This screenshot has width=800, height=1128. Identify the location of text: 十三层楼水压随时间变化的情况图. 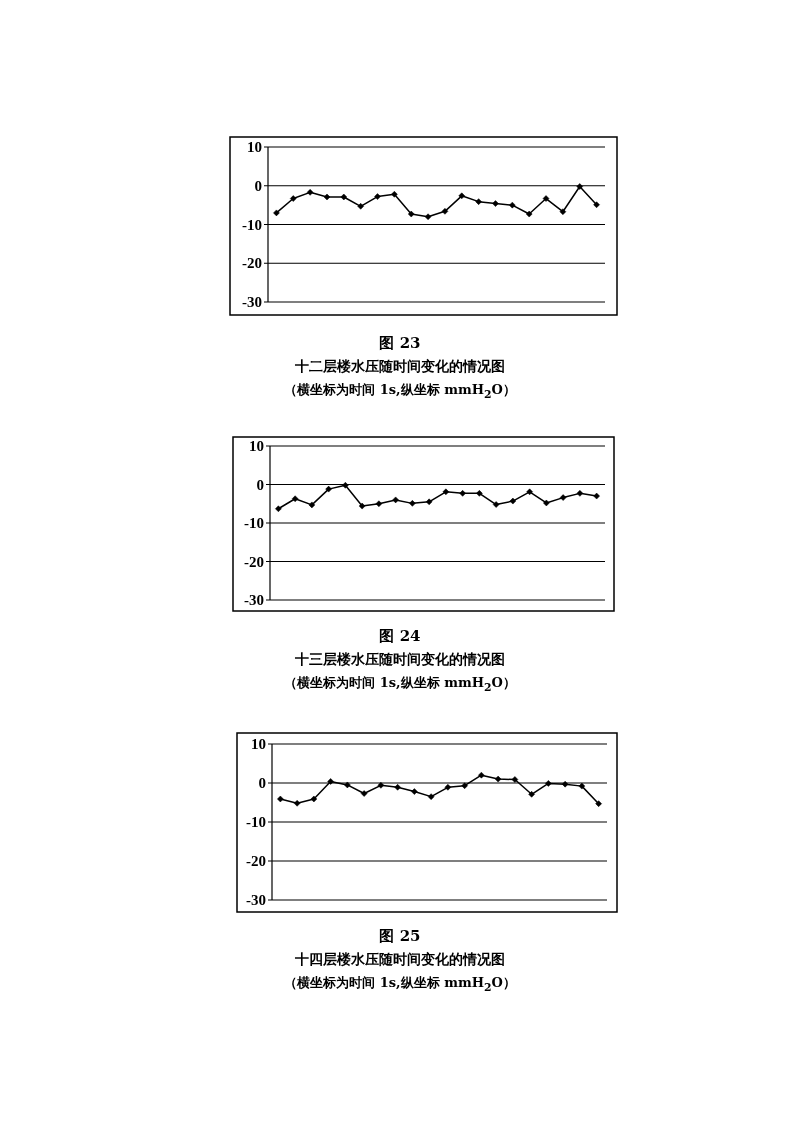
(400, 660).